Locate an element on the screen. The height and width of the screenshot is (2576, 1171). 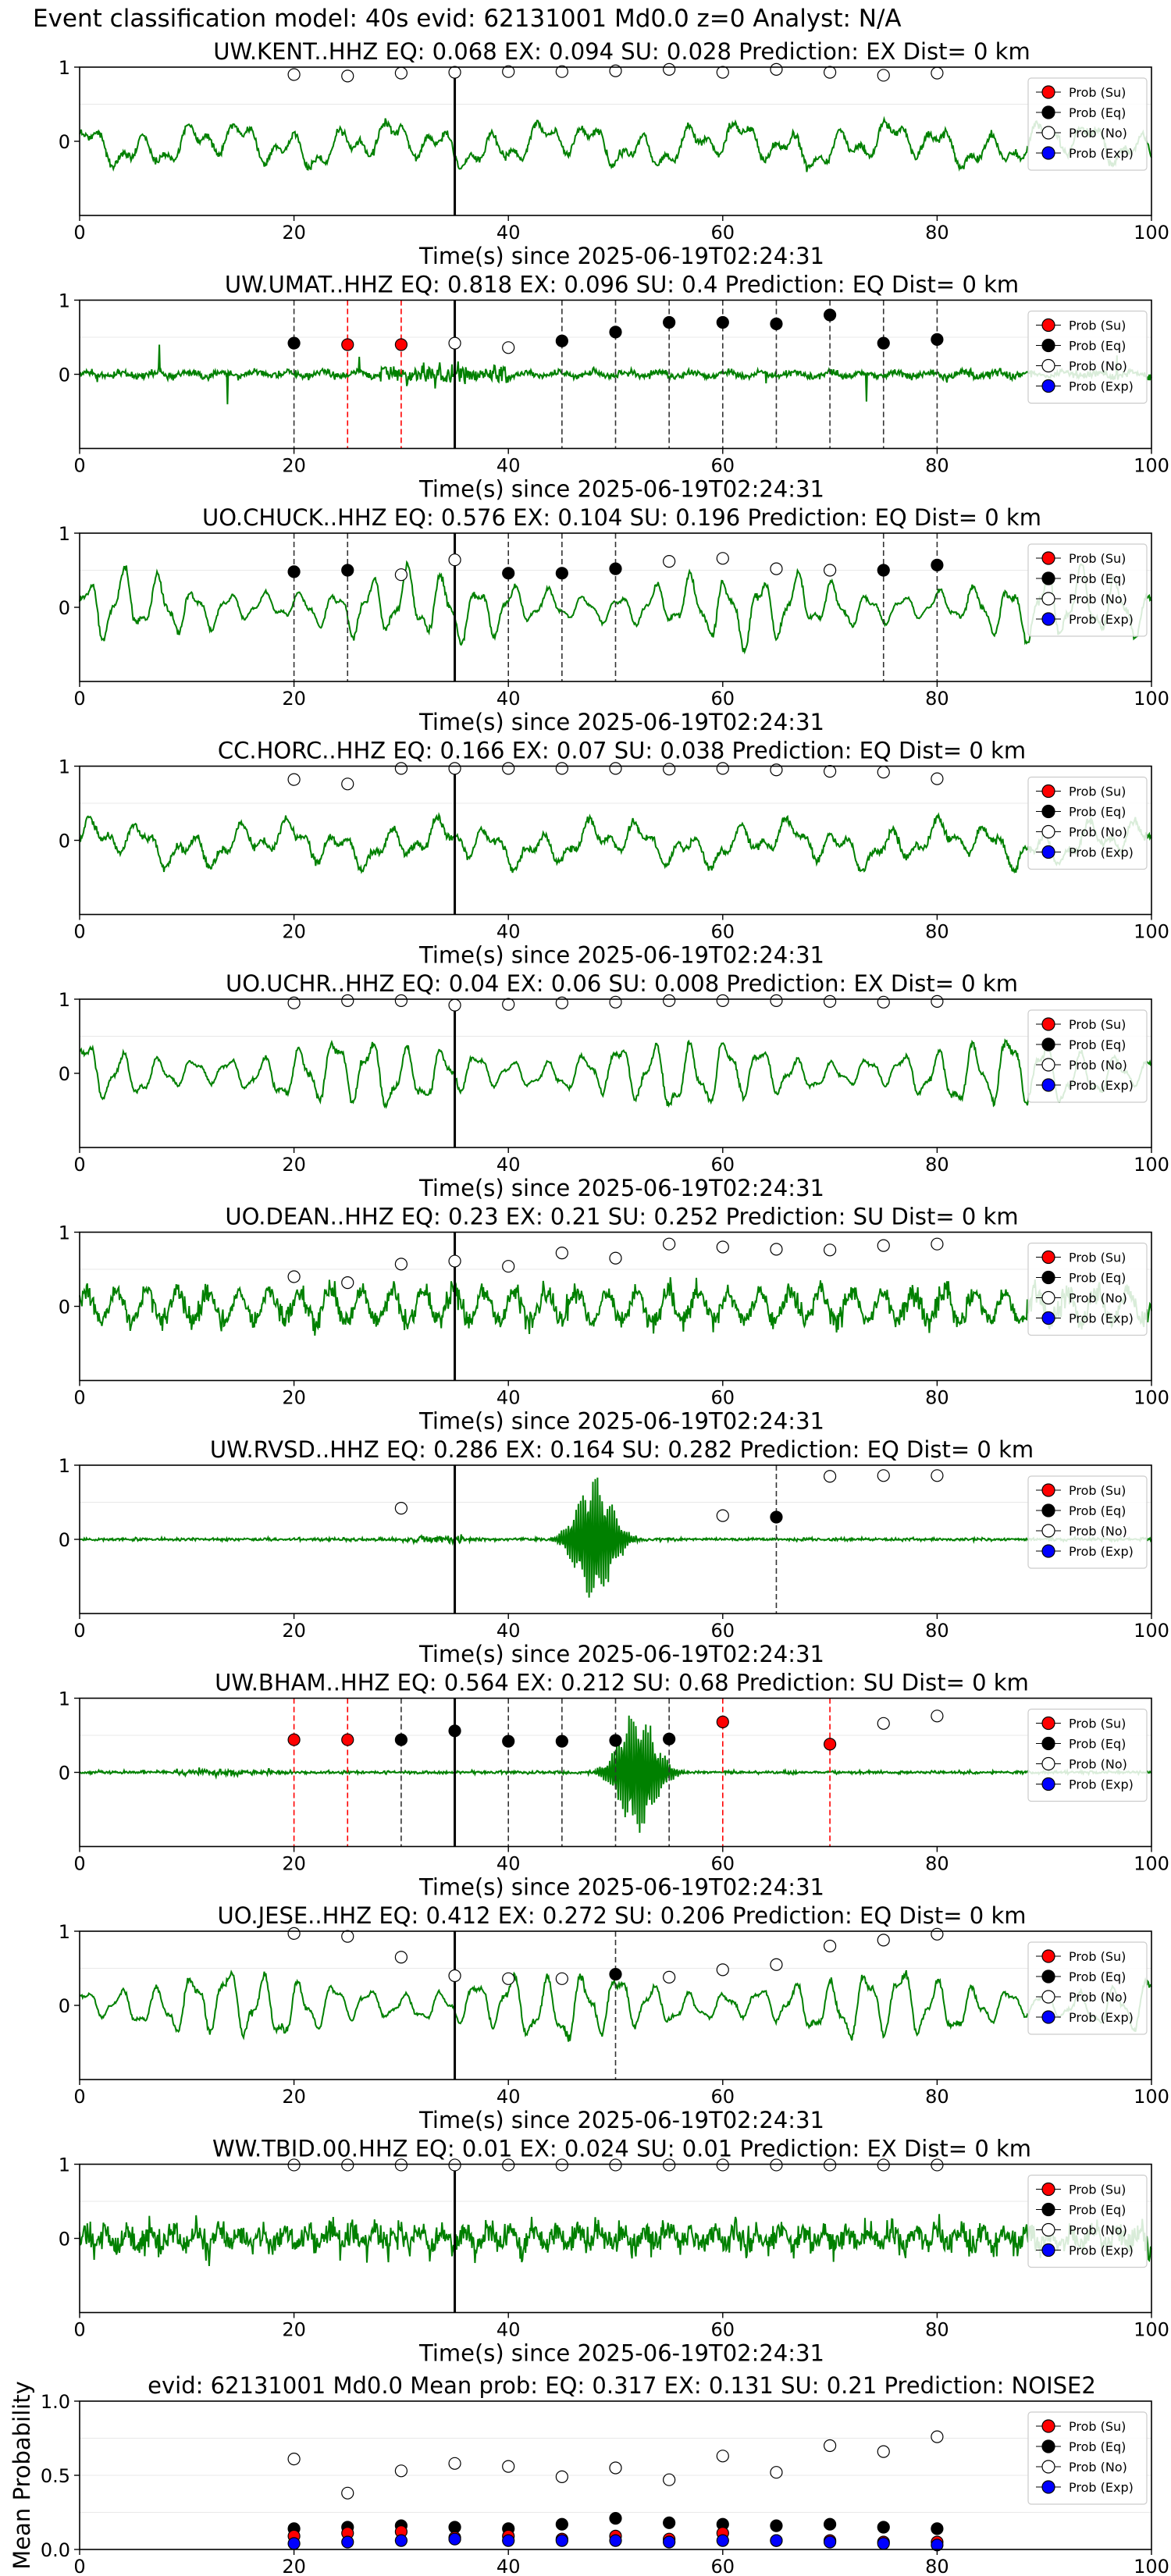
x-axis-label: Time(s) since 2025-06-19T02:24:31 is located at coordinates (621, 722).